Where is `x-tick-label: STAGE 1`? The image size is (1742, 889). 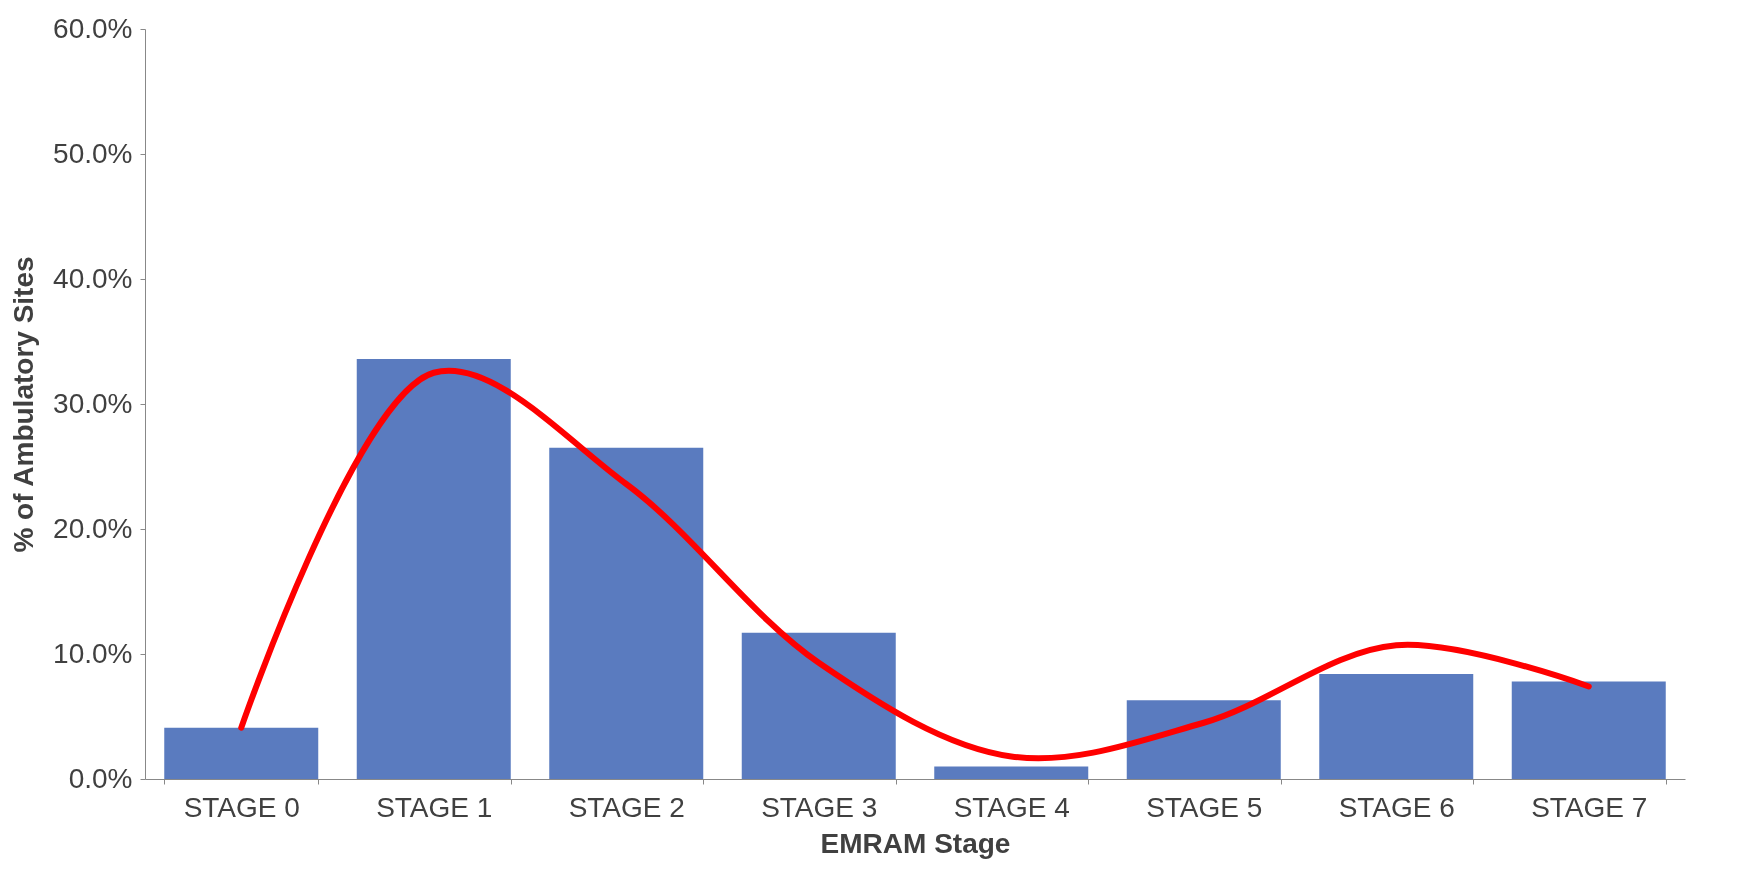 x-tick-label: STAGE 1 is located at coordinates (434, 807).